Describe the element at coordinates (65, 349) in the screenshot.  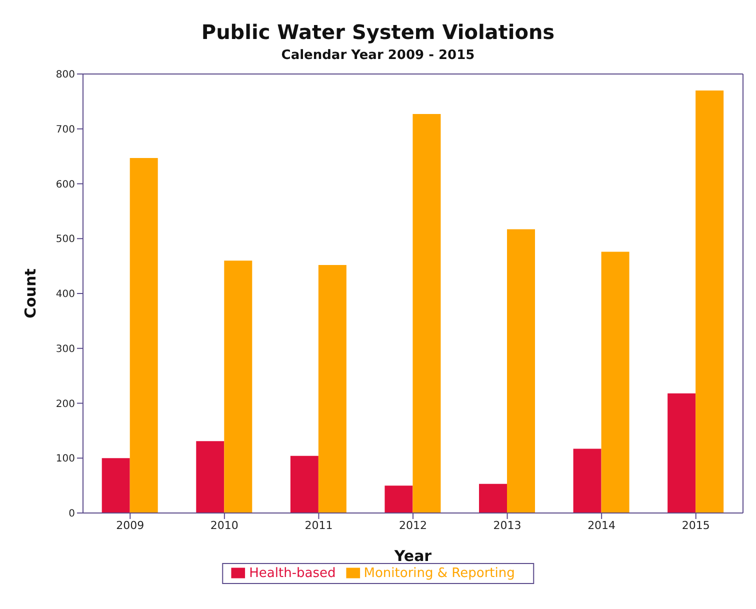
I see `y-tick-label: 300` at that location.